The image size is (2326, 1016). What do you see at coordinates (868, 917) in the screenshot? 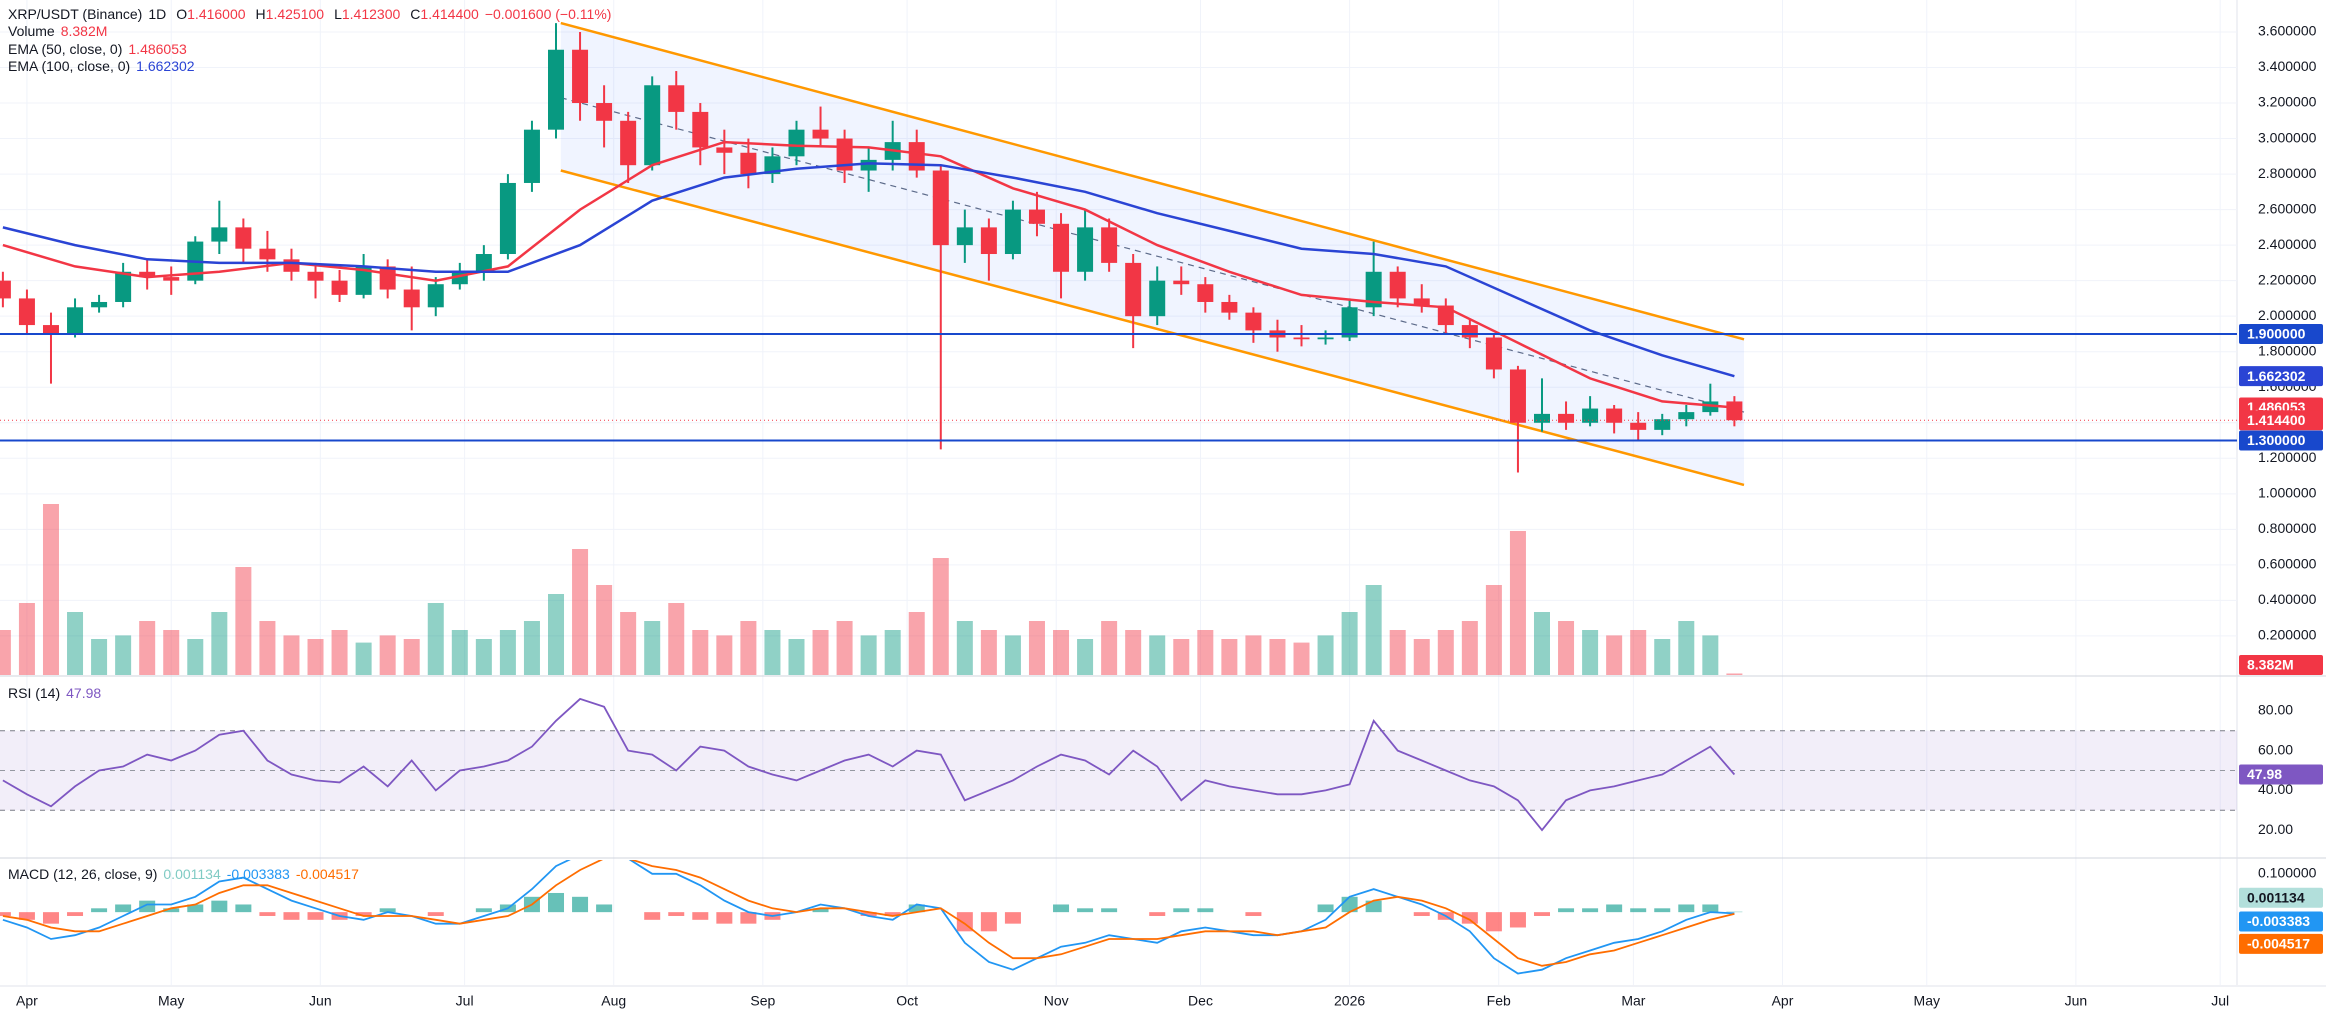
I see `macd-line` at bounding box center [868, 917].